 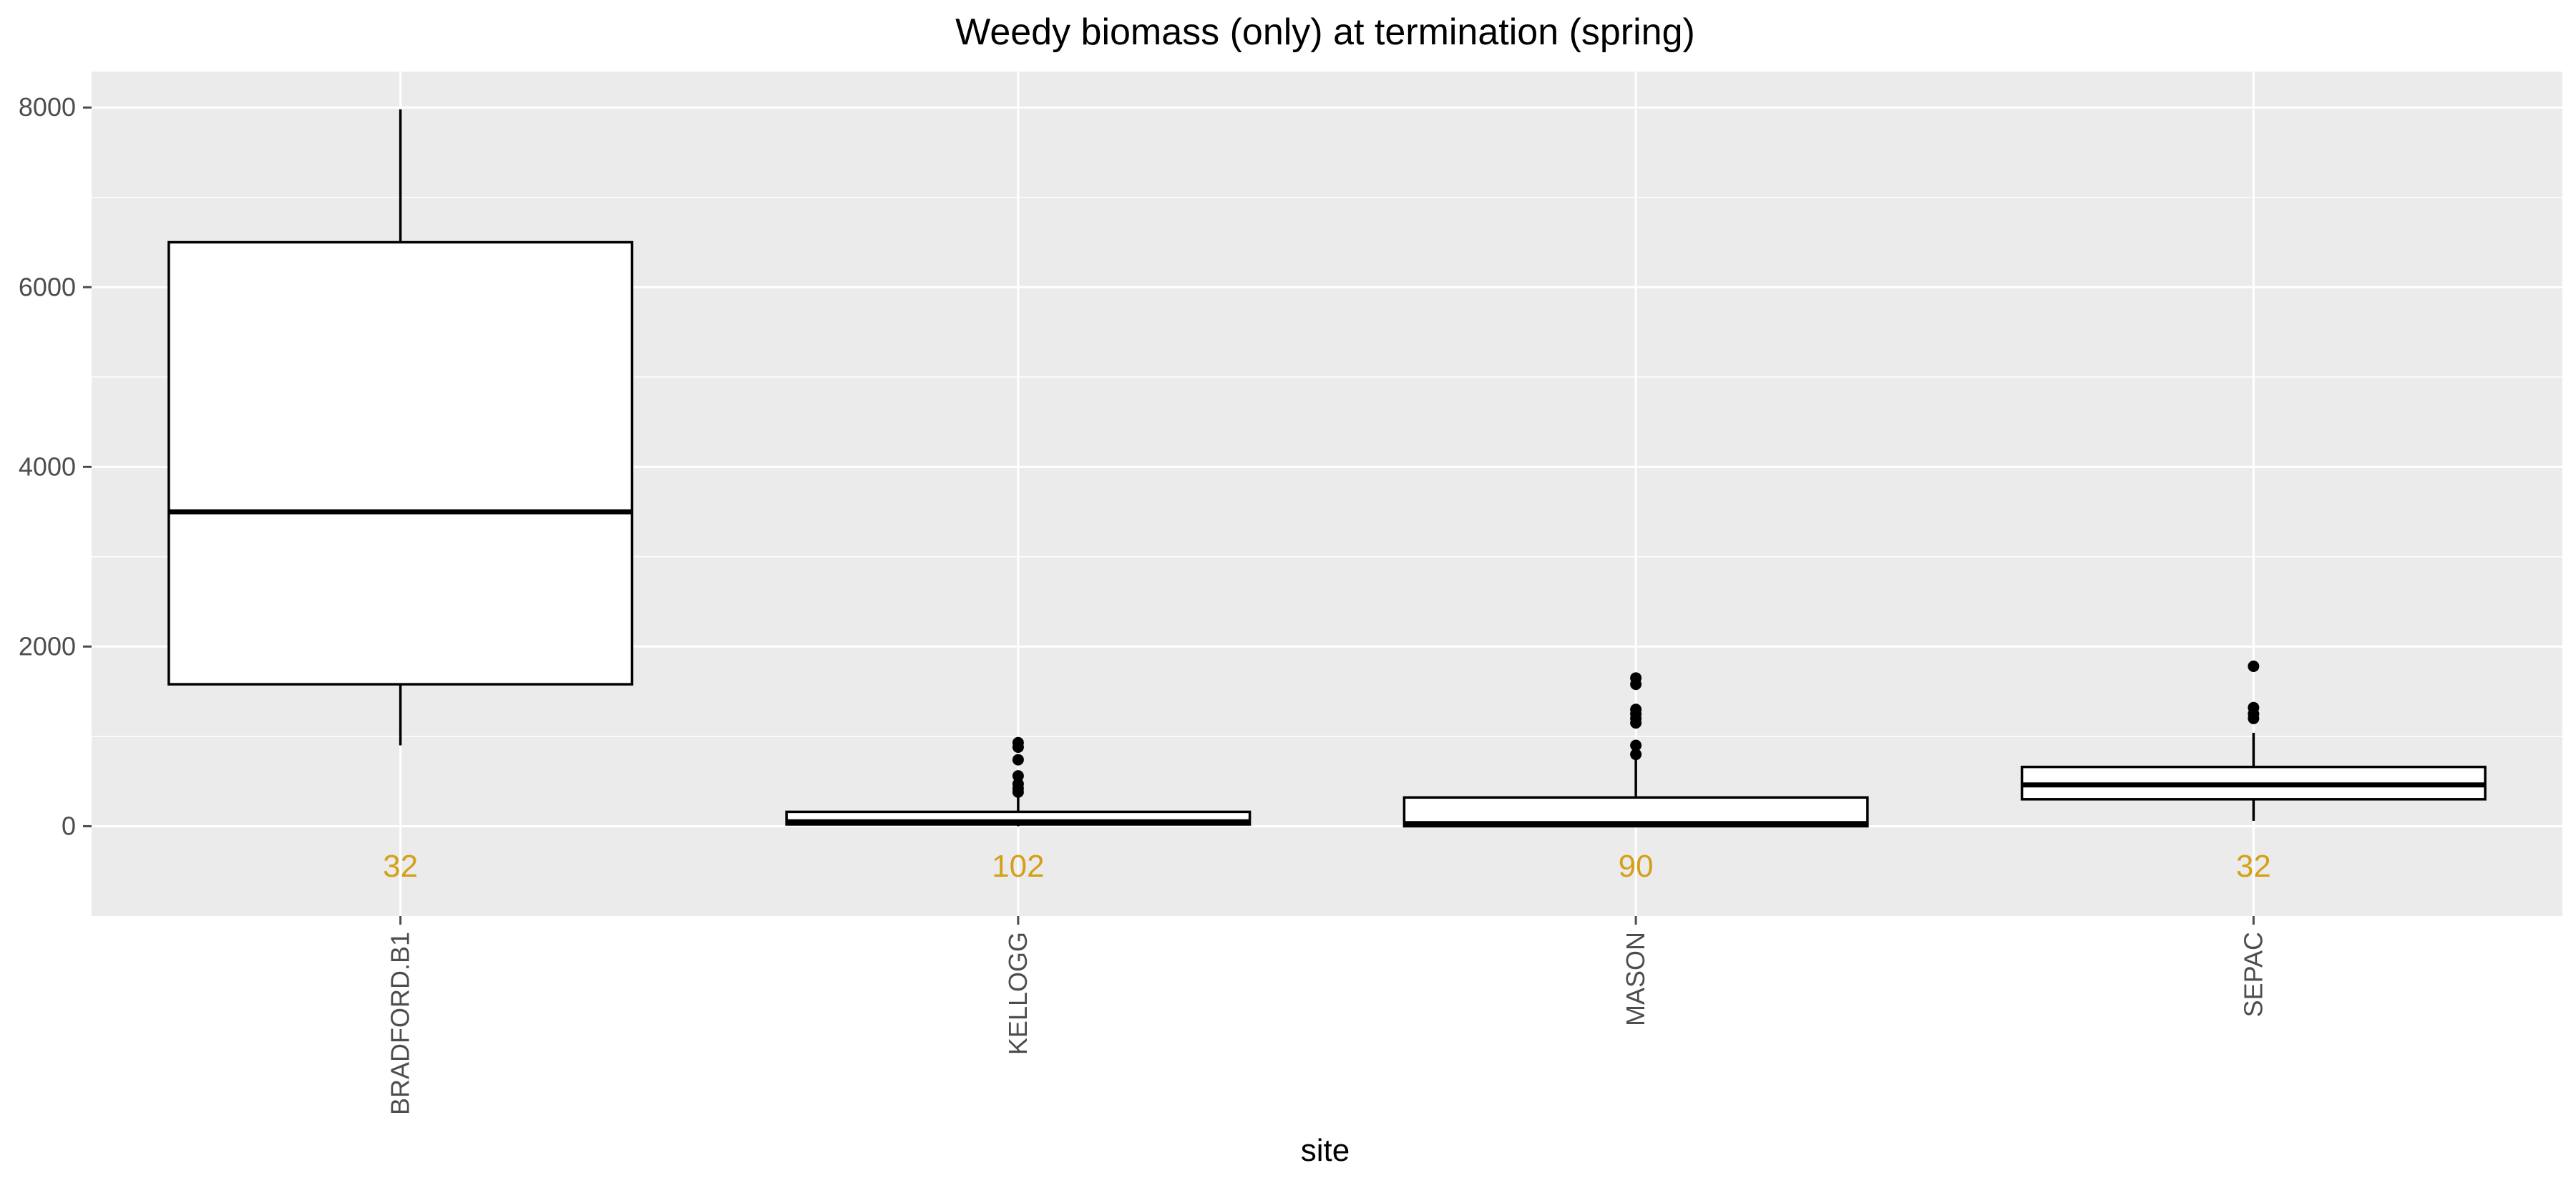 I want to click on x-axis: BRADFORD.B1 KELLOGG MASON SEPAC, so click(x=1327, y=1015).